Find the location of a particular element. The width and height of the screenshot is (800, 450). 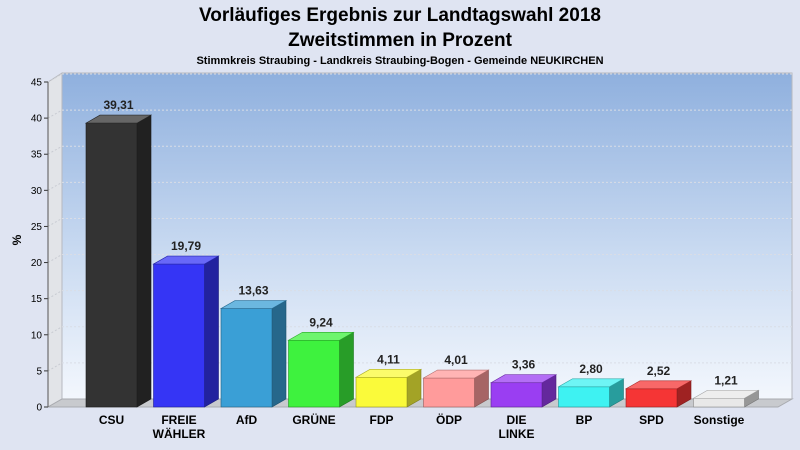

y-tick-label: 0 is located at coordinates (39, 408).